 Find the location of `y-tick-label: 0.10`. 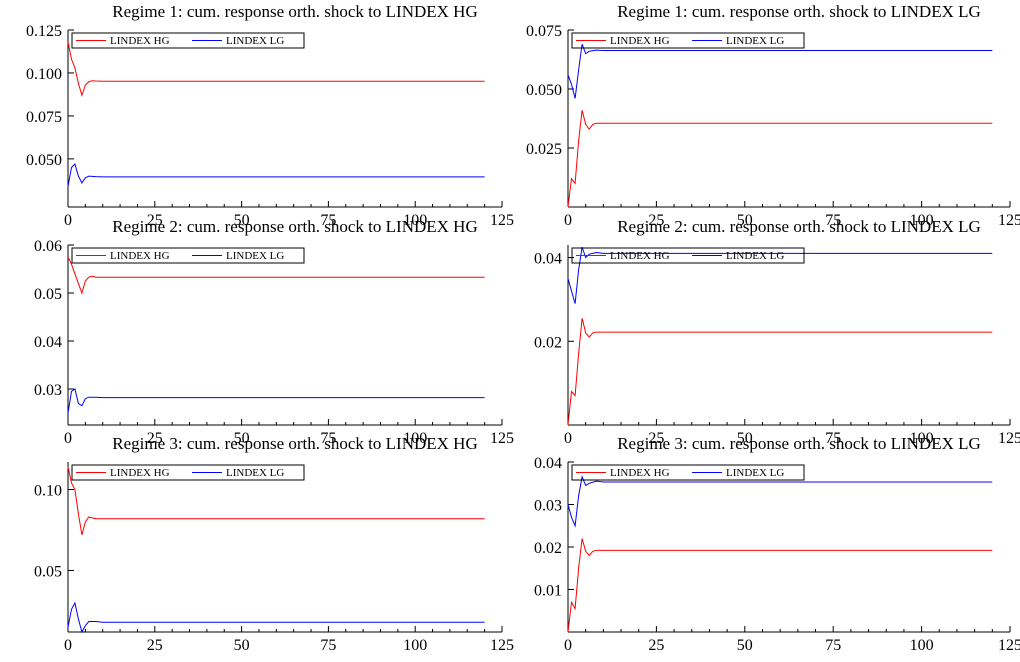

y-tick-label: 0.10 is located at coordinates (48, 491).